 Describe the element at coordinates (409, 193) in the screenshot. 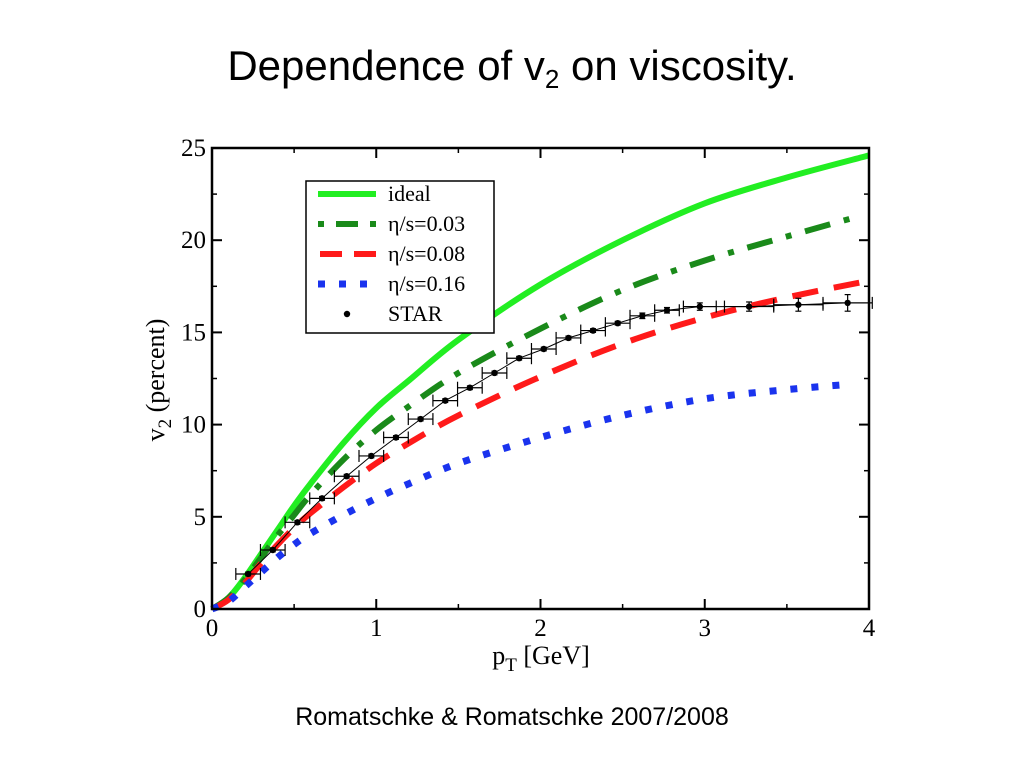

I see `legend-label: ideal` at that location.